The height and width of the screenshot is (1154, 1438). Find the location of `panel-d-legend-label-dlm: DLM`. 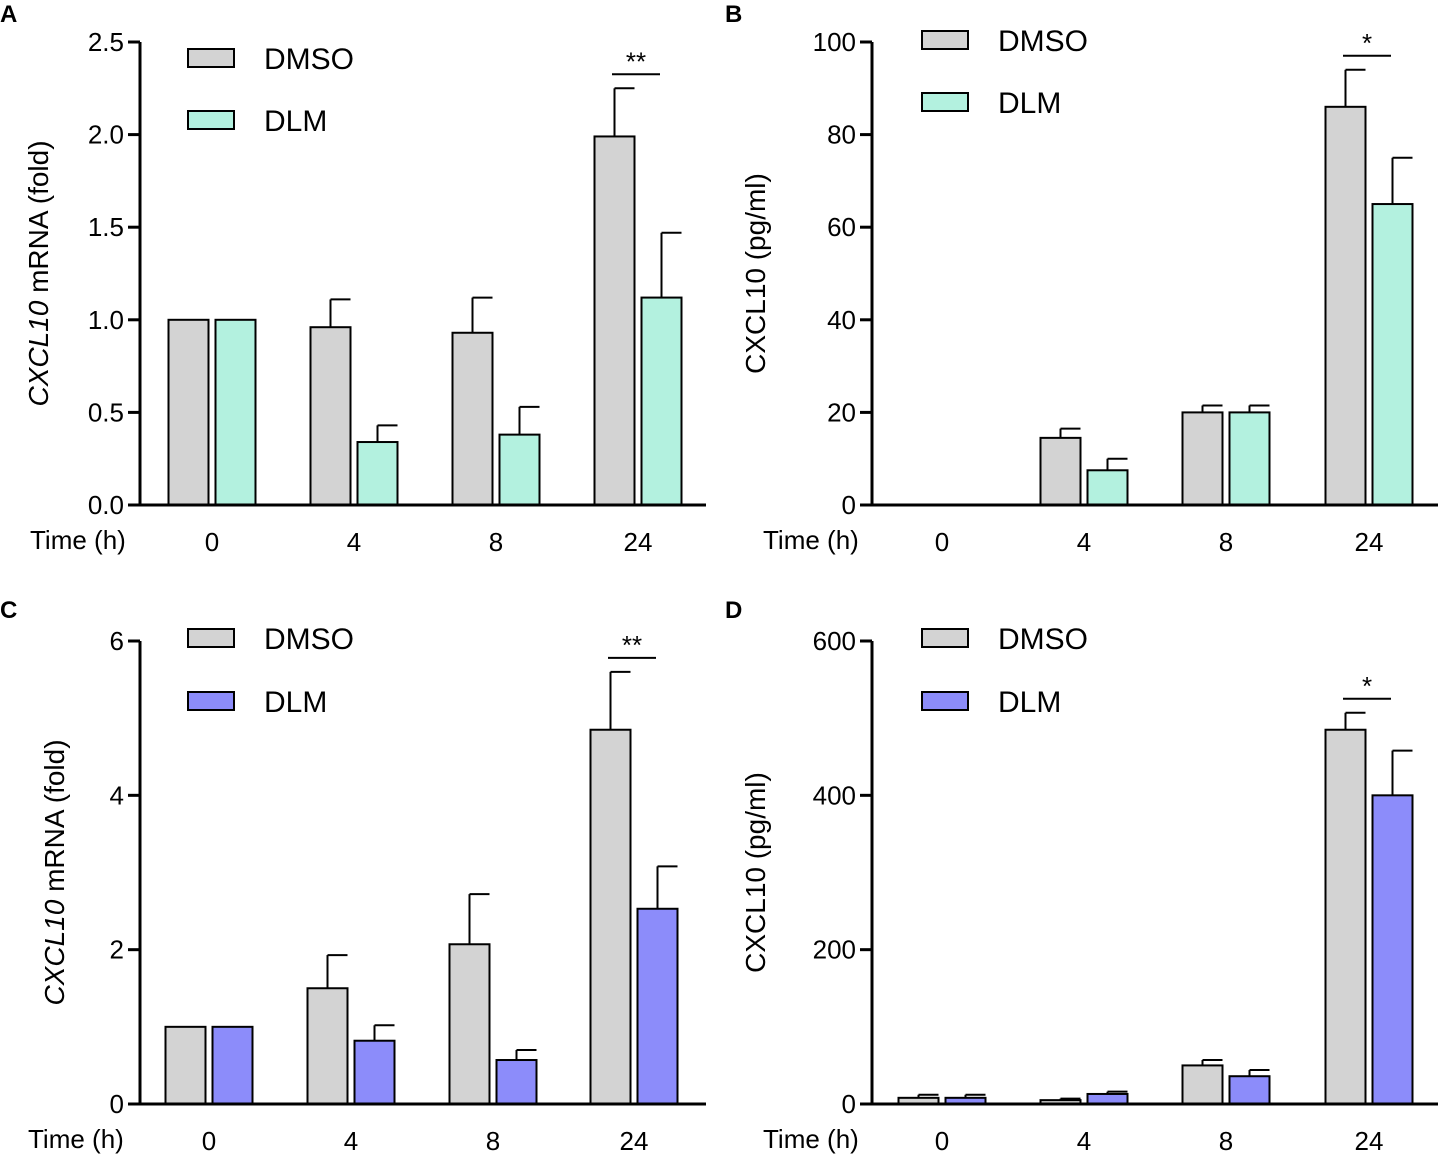

panel-d-legend-label-dlm: DLM is located at coordinates (1029, 702).